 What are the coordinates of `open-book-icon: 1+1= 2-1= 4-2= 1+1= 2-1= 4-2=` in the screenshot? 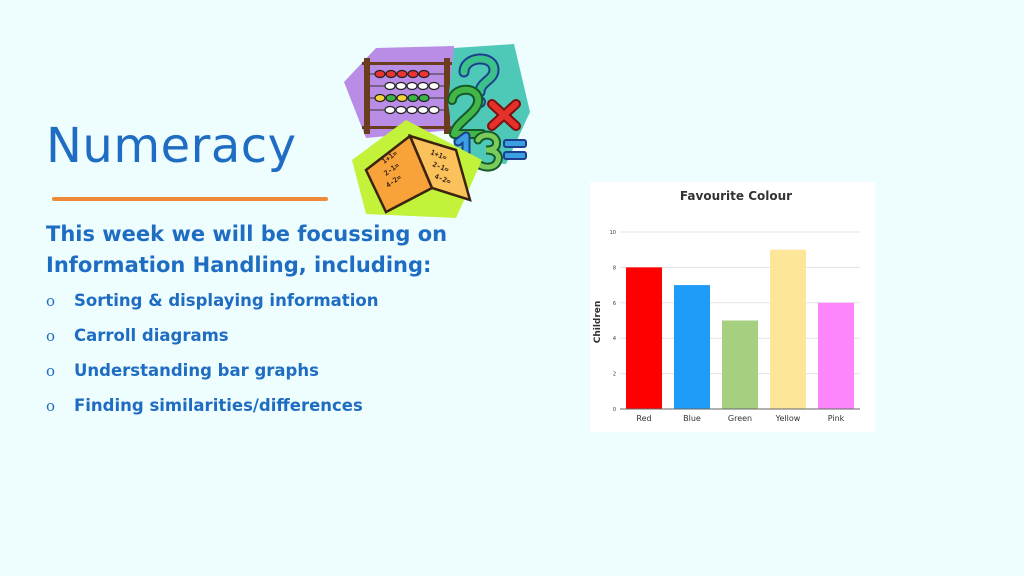 It's located at (418, 174).